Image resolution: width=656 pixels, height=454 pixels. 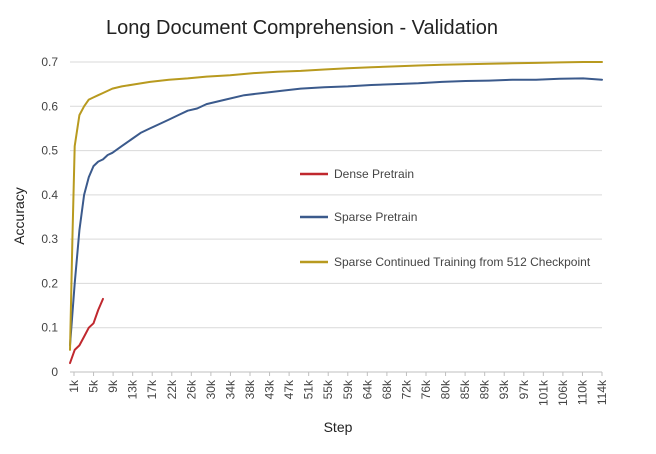 What do you see at coordinates (250, 389) in the screenshot?
I see `x-tick-label: 38k` at bounding box center [250, 389].